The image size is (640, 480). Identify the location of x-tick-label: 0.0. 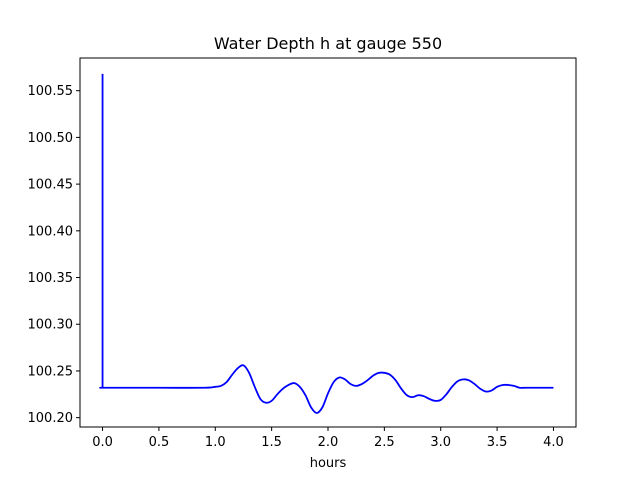
(102, 442).